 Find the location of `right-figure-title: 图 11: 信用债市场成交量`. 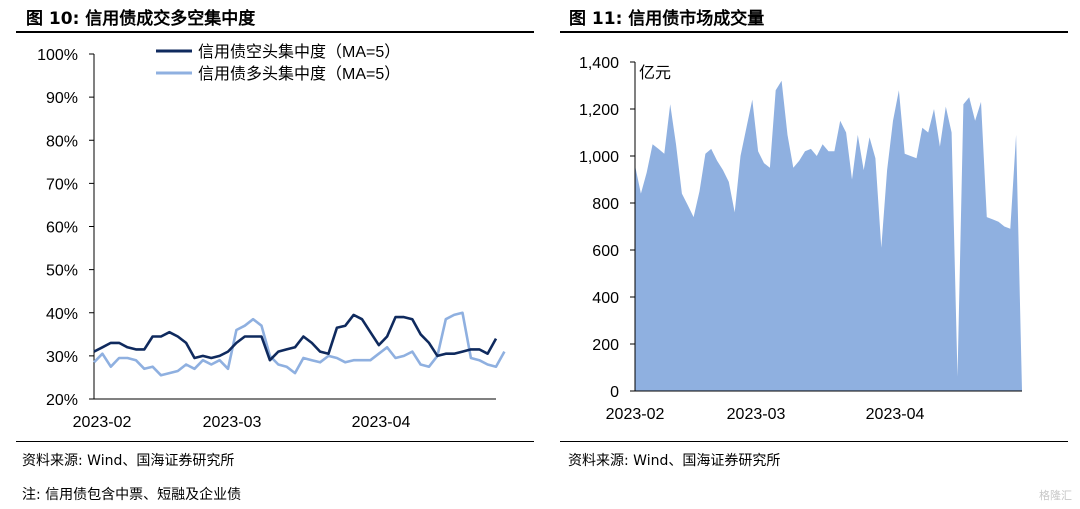

right-figure-title: 图 11: 信用债市场成交量 is located at coordinates (667, 19).